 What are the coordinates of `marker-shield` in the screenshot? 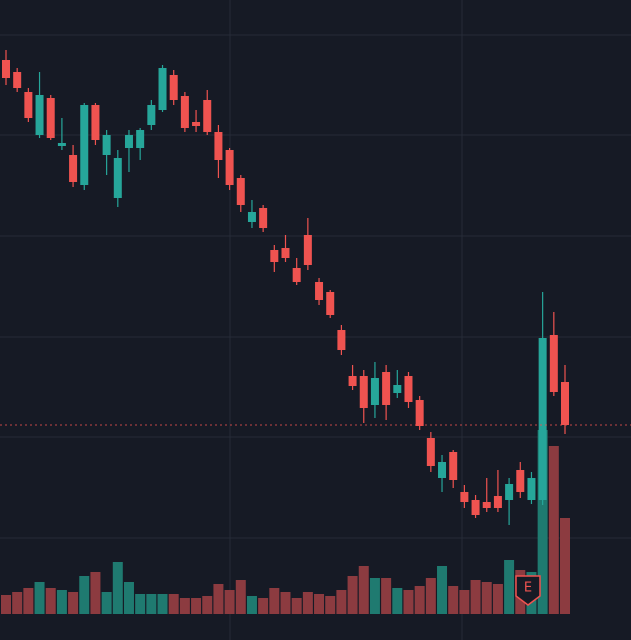 It's located at (528, 590).